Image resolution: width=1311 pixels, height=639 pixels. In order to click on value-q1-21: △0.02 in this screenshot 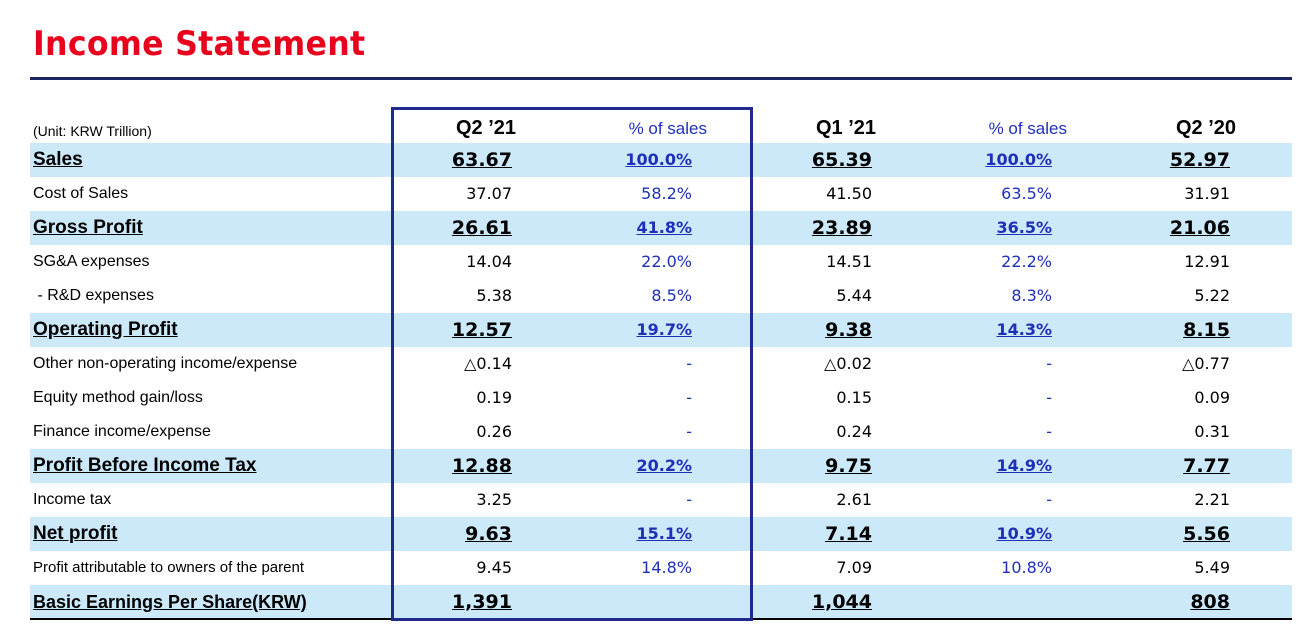, I will do `click(848, 363)`.